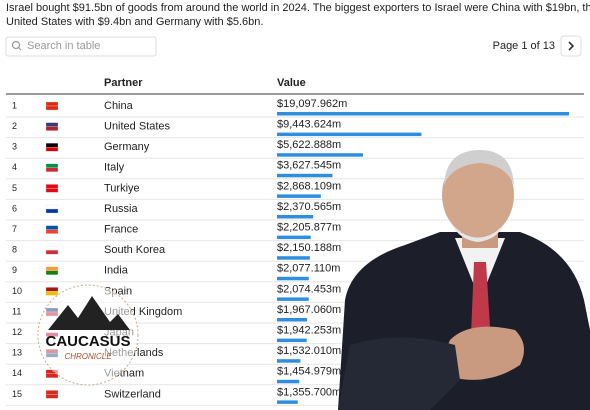  I want to click on partner: China, so click(119, 106).